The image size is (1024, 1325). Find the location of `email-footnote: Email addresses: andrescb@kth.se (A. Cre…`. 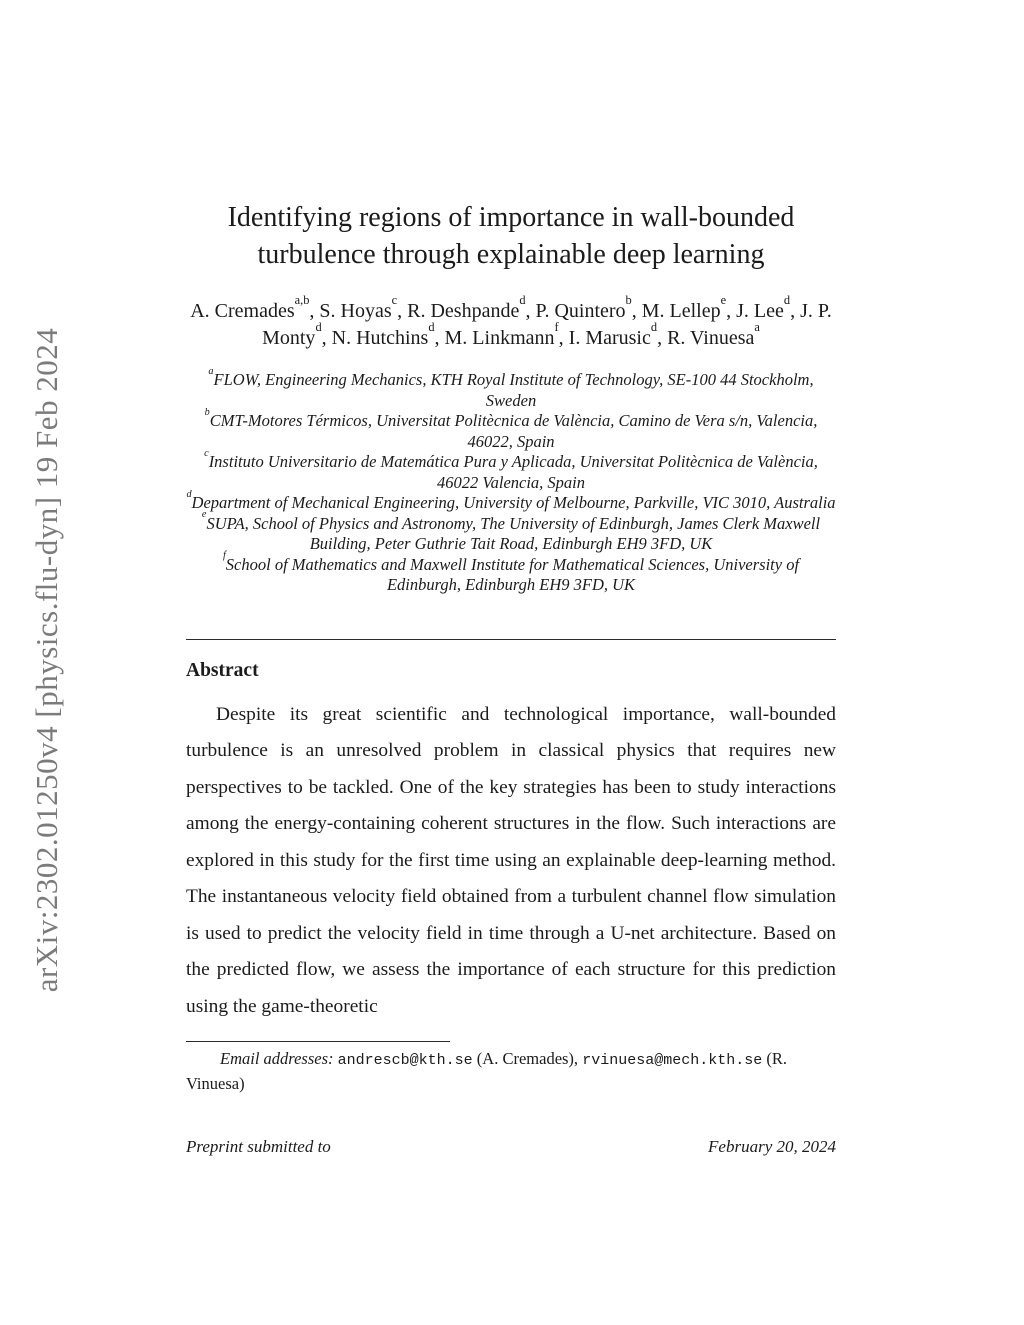

email-footnote: Email addresses: andrescb@kth.se (A. Cre… is located at coordinates (511, 1071).